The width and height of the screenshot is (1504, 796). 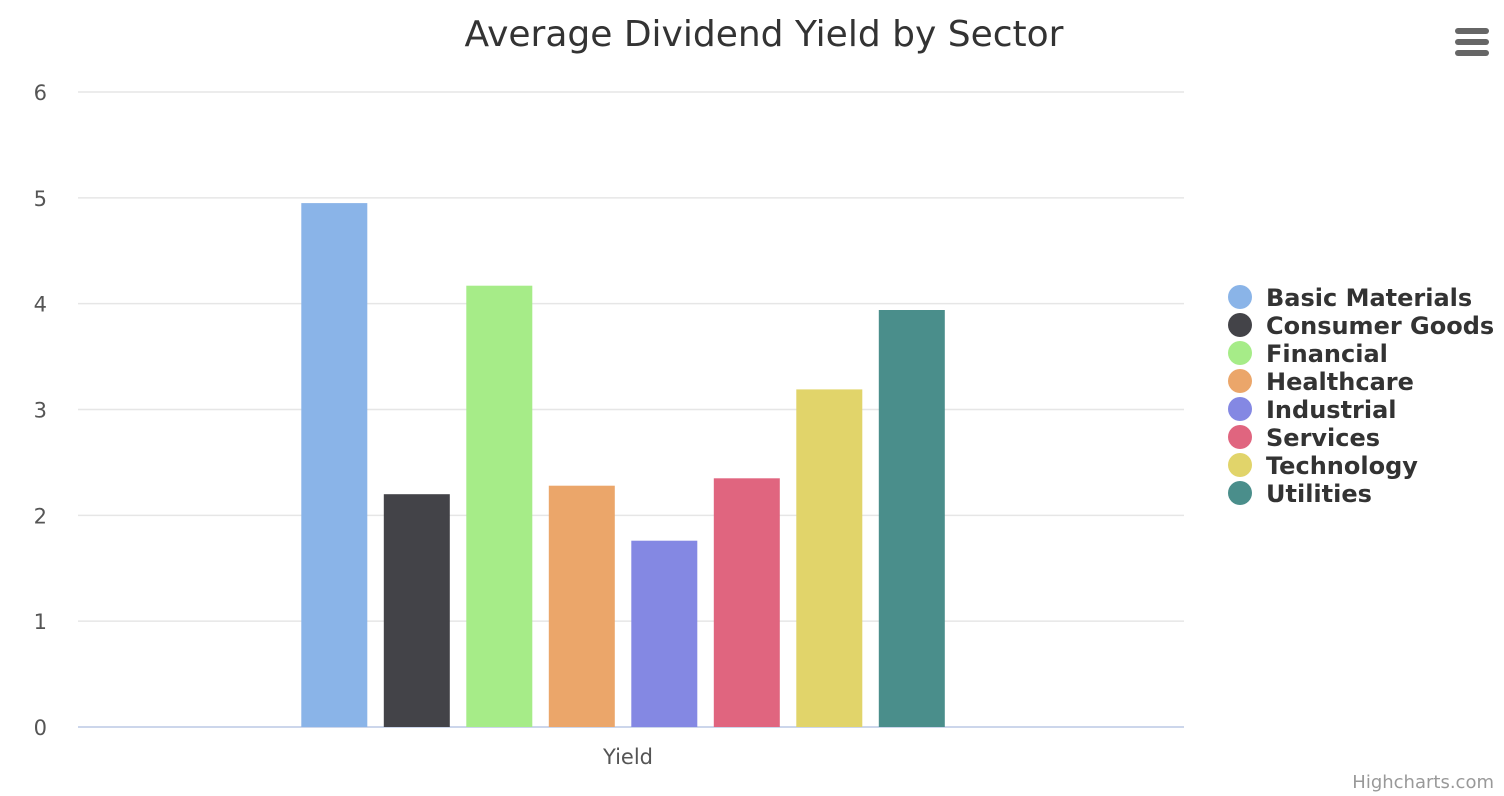 I want to click on y-tick-label: 4, so click(x=40, y=305).